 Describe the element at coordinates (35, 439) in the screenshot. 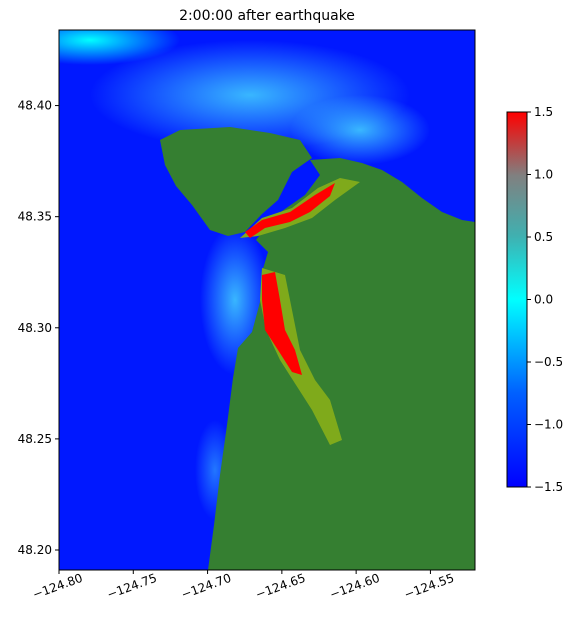

I see `y-tick-label: 48.25` at that location.